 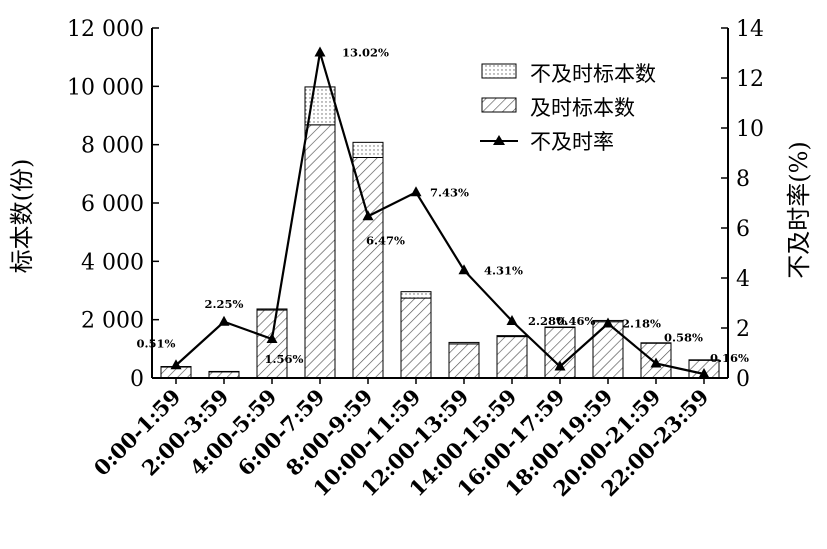 What do you see at coordinates (743, 329) in the screenshot?
I see `y2-tick-label: 2` at bounding box center [743, 329].